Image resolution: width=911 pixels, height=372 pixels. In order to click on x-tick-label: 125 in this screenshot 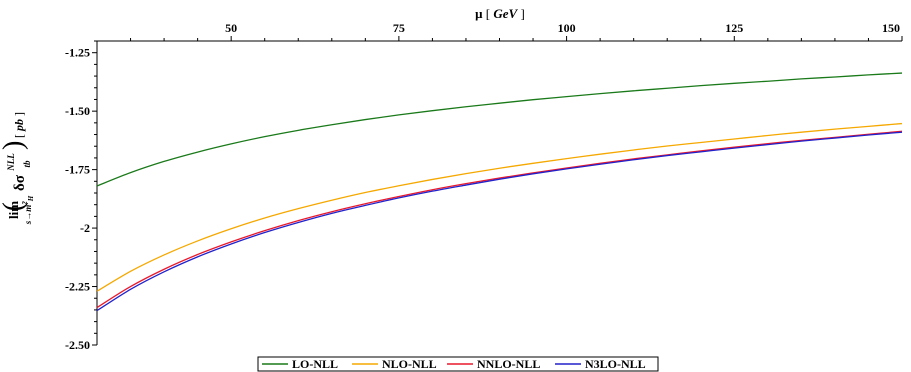, I will do `click(734, 28)`.